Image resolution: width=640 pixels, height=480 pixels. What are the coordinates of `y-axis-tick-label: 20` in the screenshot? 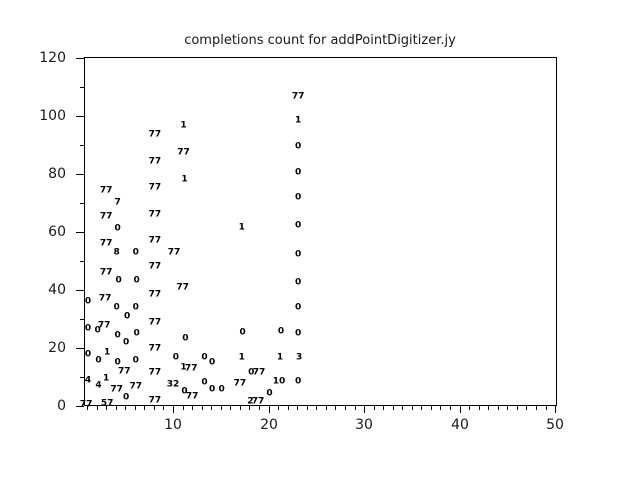 It's located at (57, 348).